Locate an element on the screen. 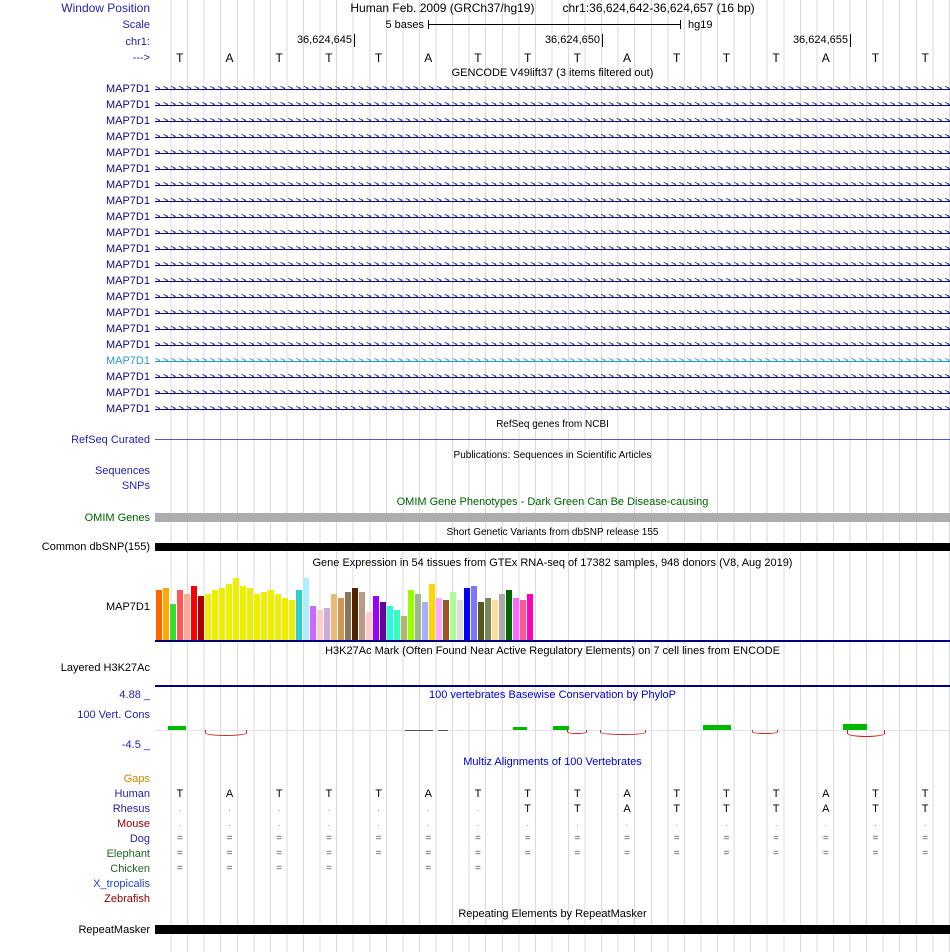 This screenshot has width=950, height=952. h3k27ac-label: Layered H3K27Ac is located at coordinates (105, 668).